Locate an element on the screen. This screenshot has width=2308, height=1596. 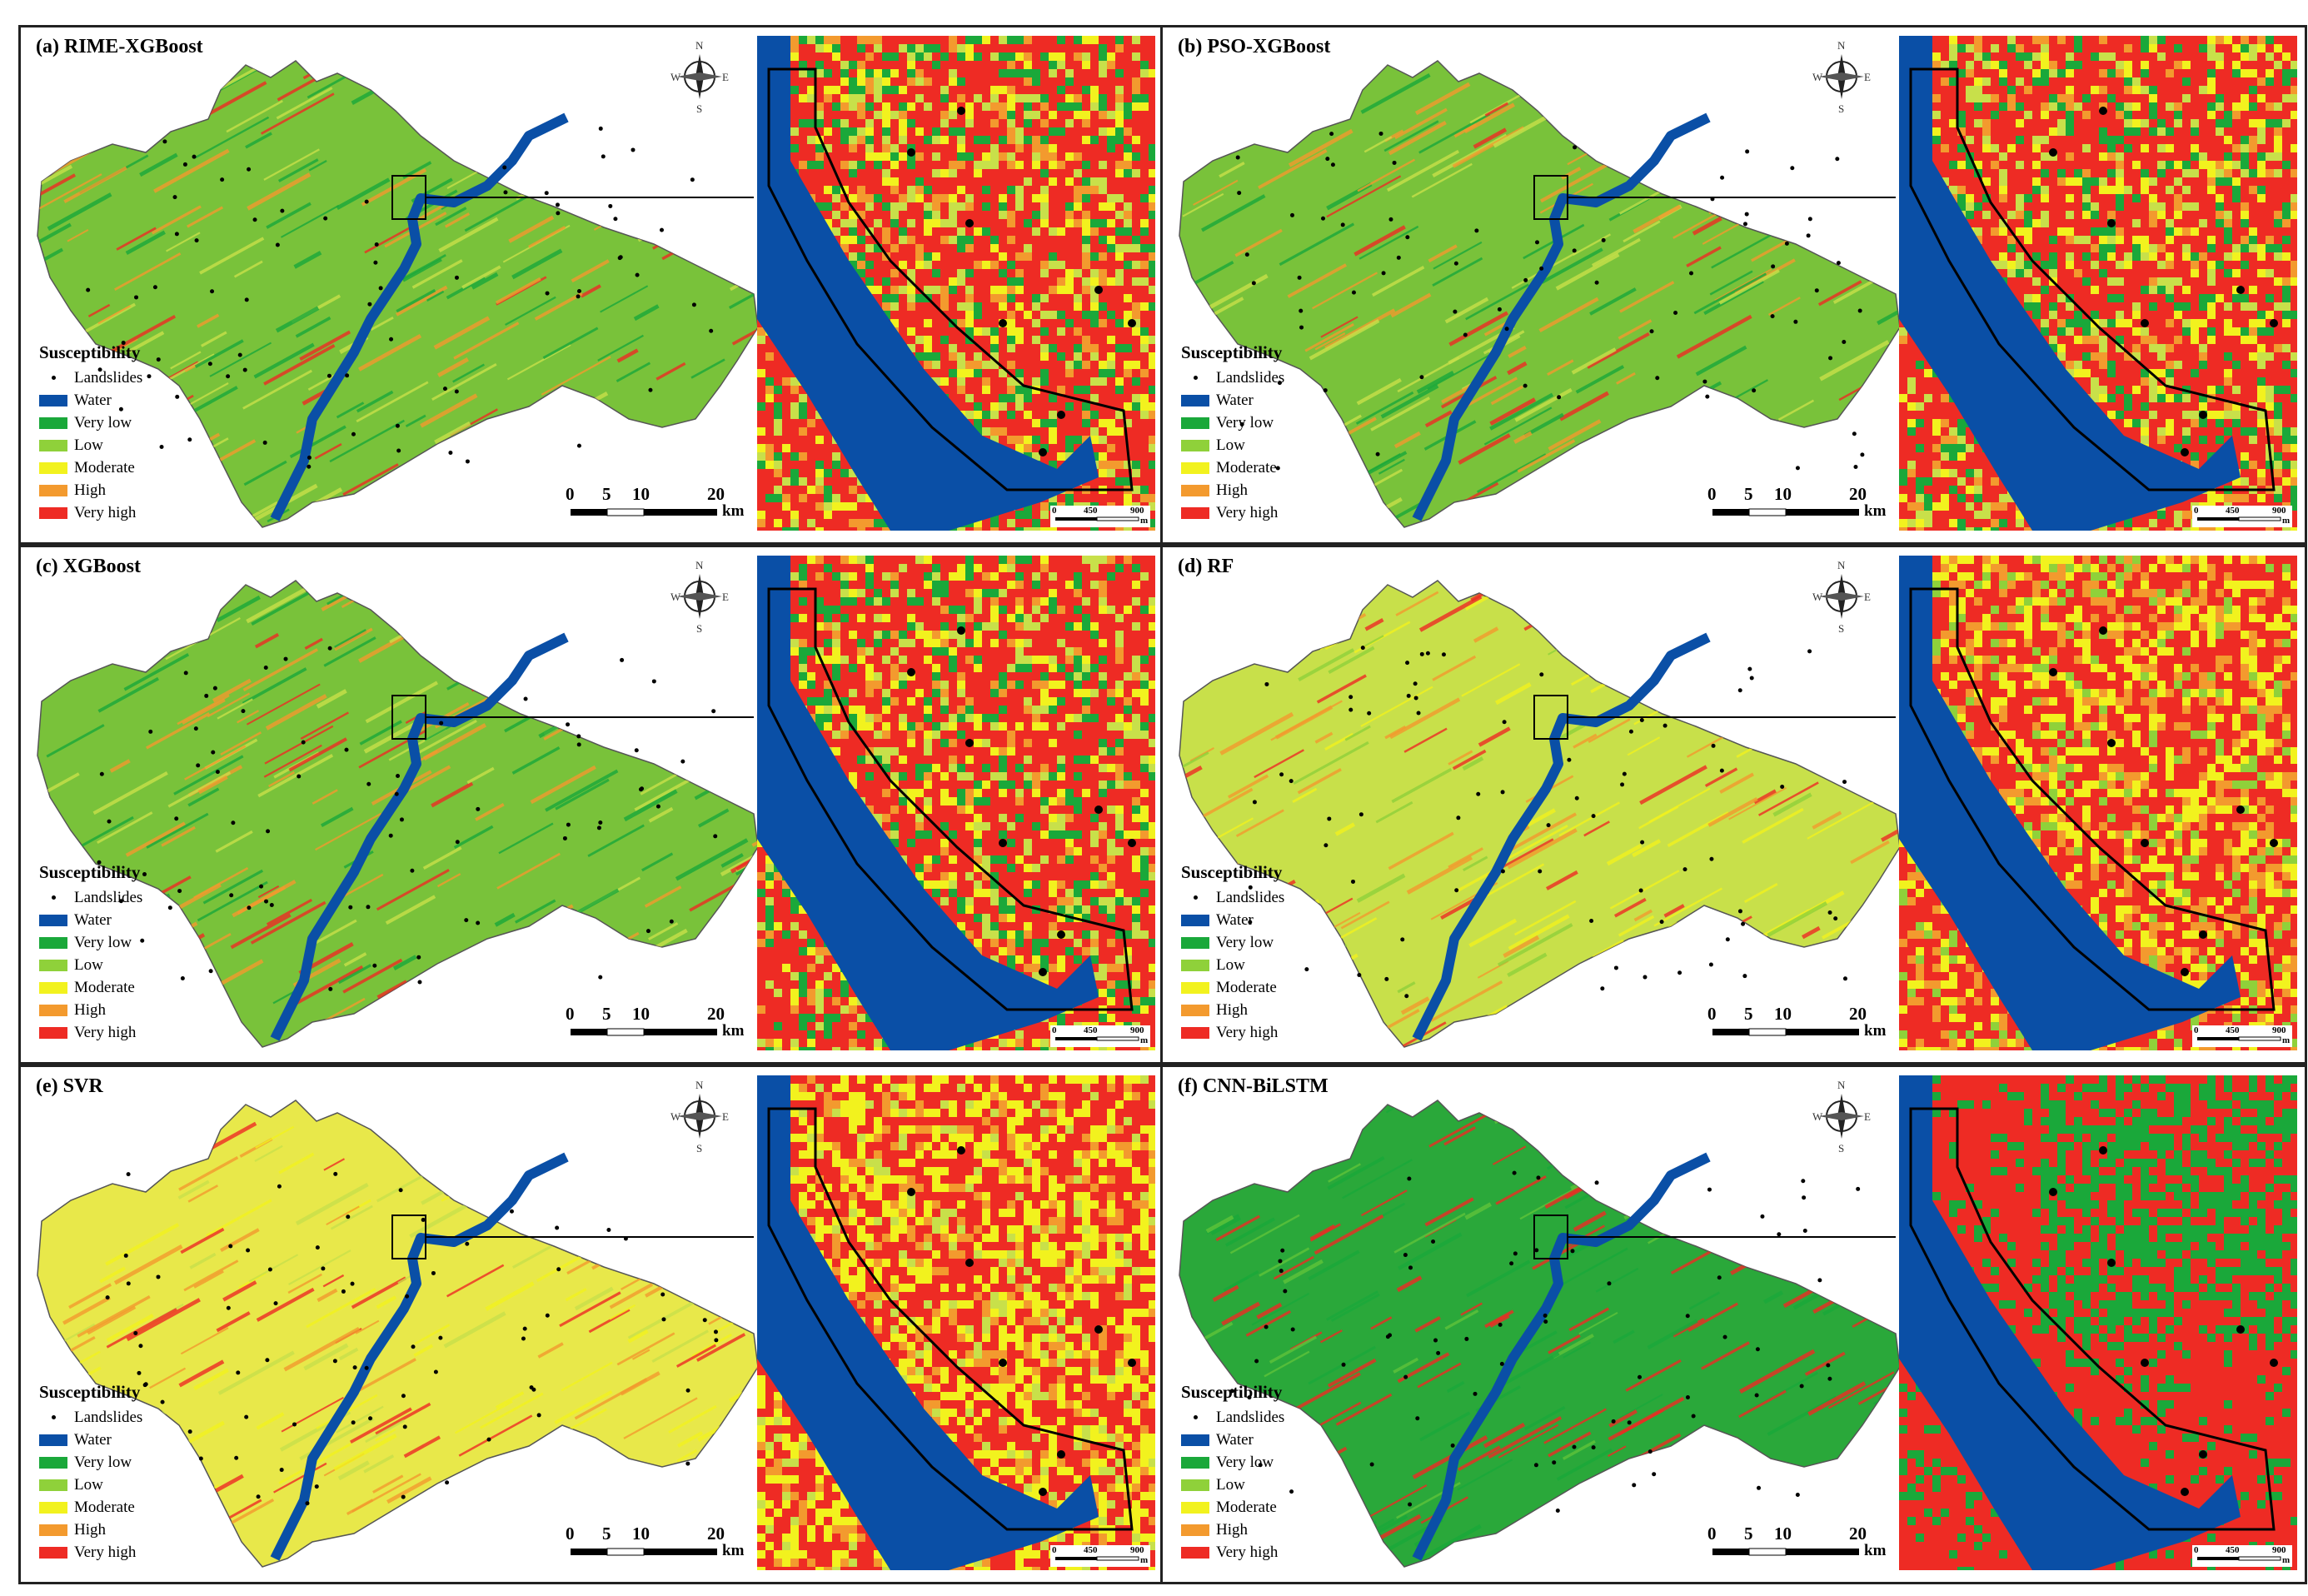
legend-label: Moderate is located at coordinates (104, 467).